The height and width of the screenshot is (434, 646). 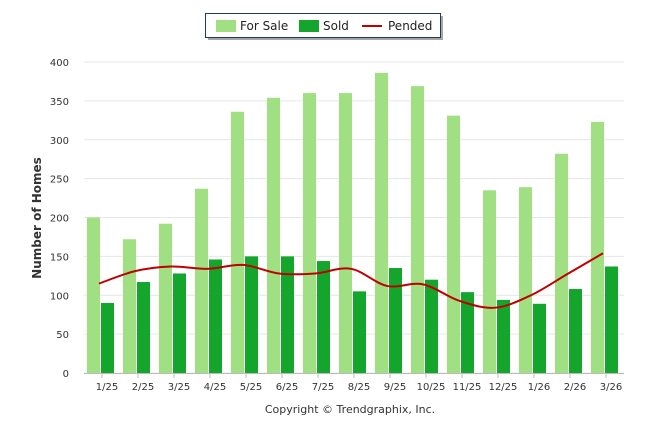 I want to click on x-tick-label: 5/25, so click(x=251, y=387).